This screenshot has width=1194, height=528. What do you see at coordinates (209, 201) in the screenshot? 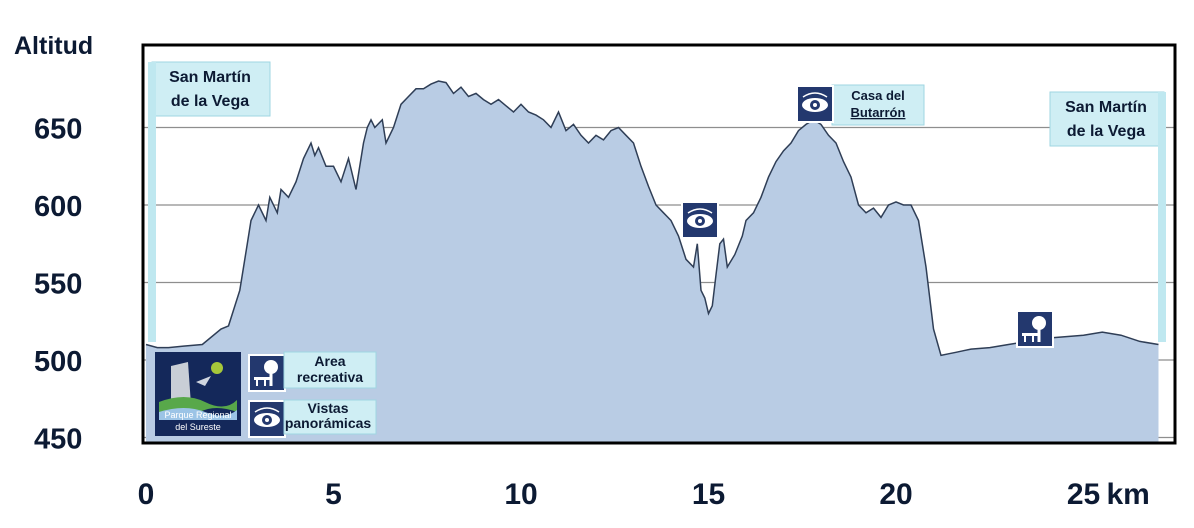
I see `start-callout: San Martín de la Vega` at bounding box center [209, 201].